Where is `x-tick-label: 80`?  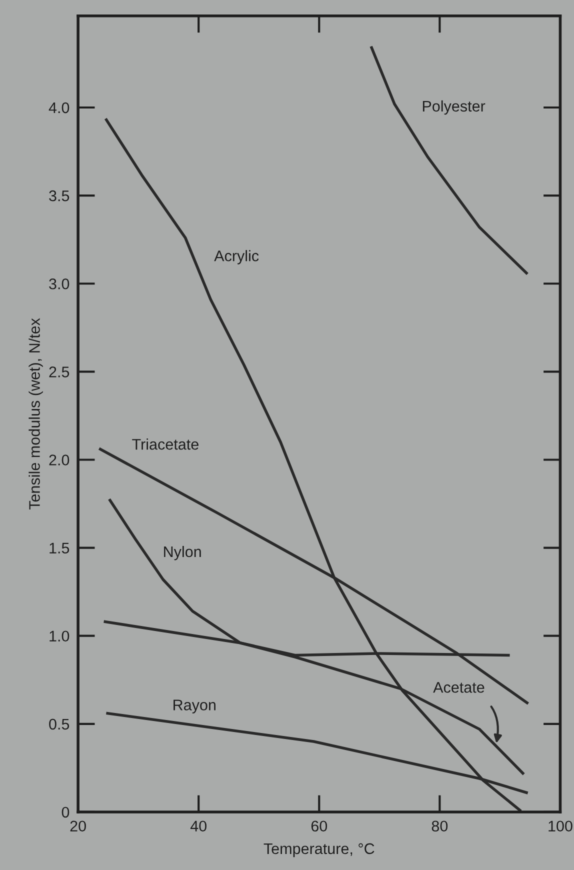
x-tick-label: 80 is located at coordinates (440, 826).